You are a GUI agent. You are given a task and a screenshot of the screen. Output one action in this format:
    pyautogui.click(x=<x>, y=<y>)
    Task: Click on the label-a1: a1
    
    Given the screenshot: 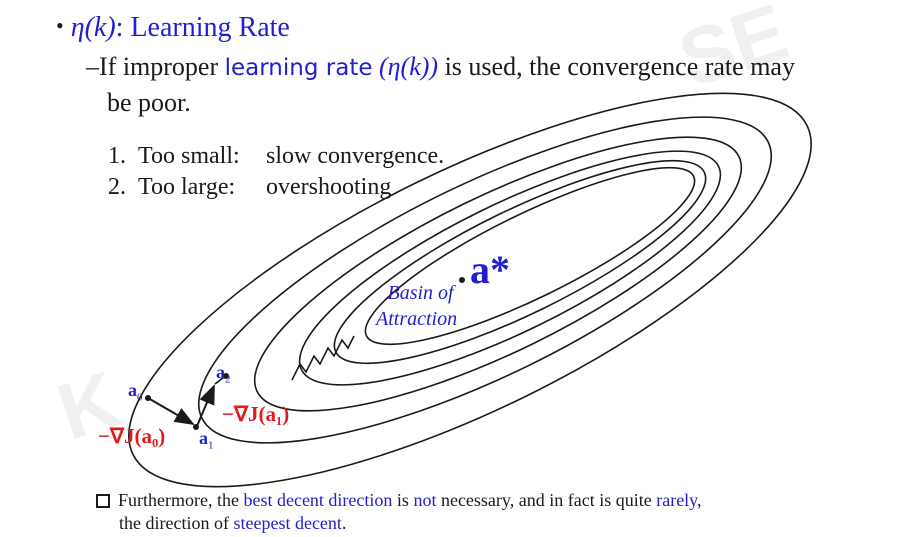 What is the action you would take?
    pyautogui.click(x=206, y=440)
    